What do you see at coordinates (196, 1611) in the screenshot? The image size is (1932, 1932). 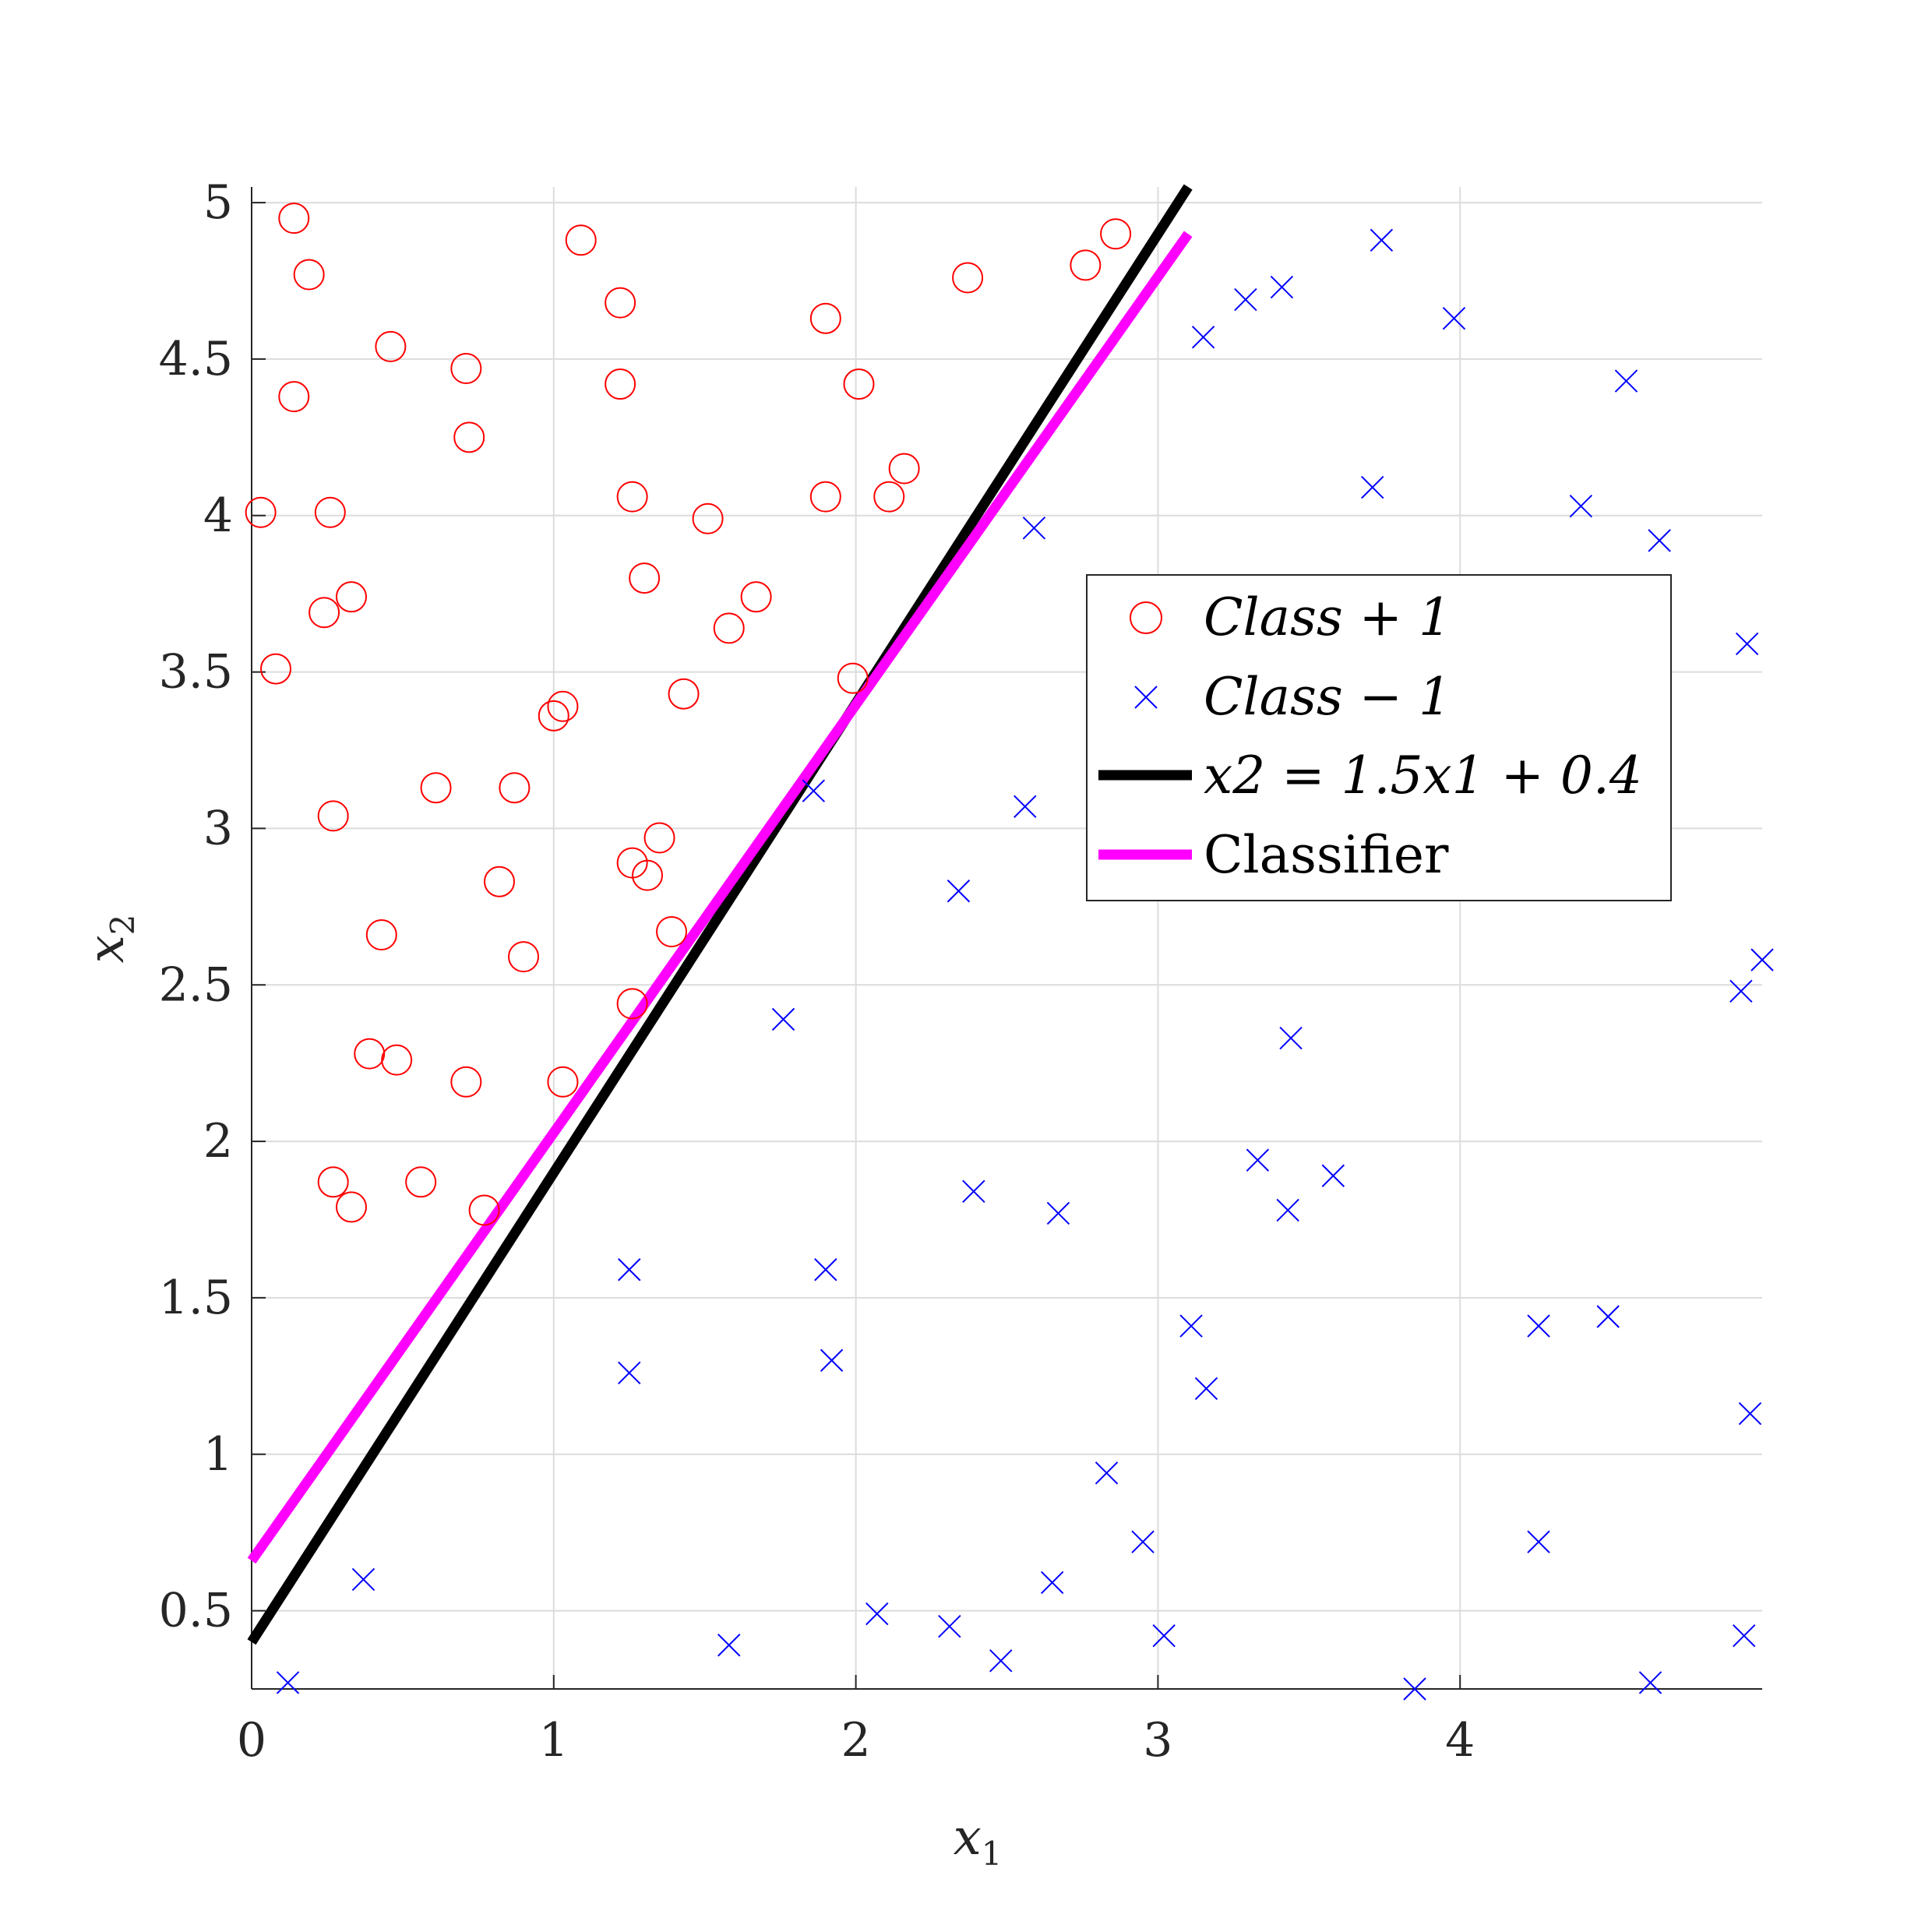 I see `y-tick-label: 0.5` at bounding box center [196, 1611].